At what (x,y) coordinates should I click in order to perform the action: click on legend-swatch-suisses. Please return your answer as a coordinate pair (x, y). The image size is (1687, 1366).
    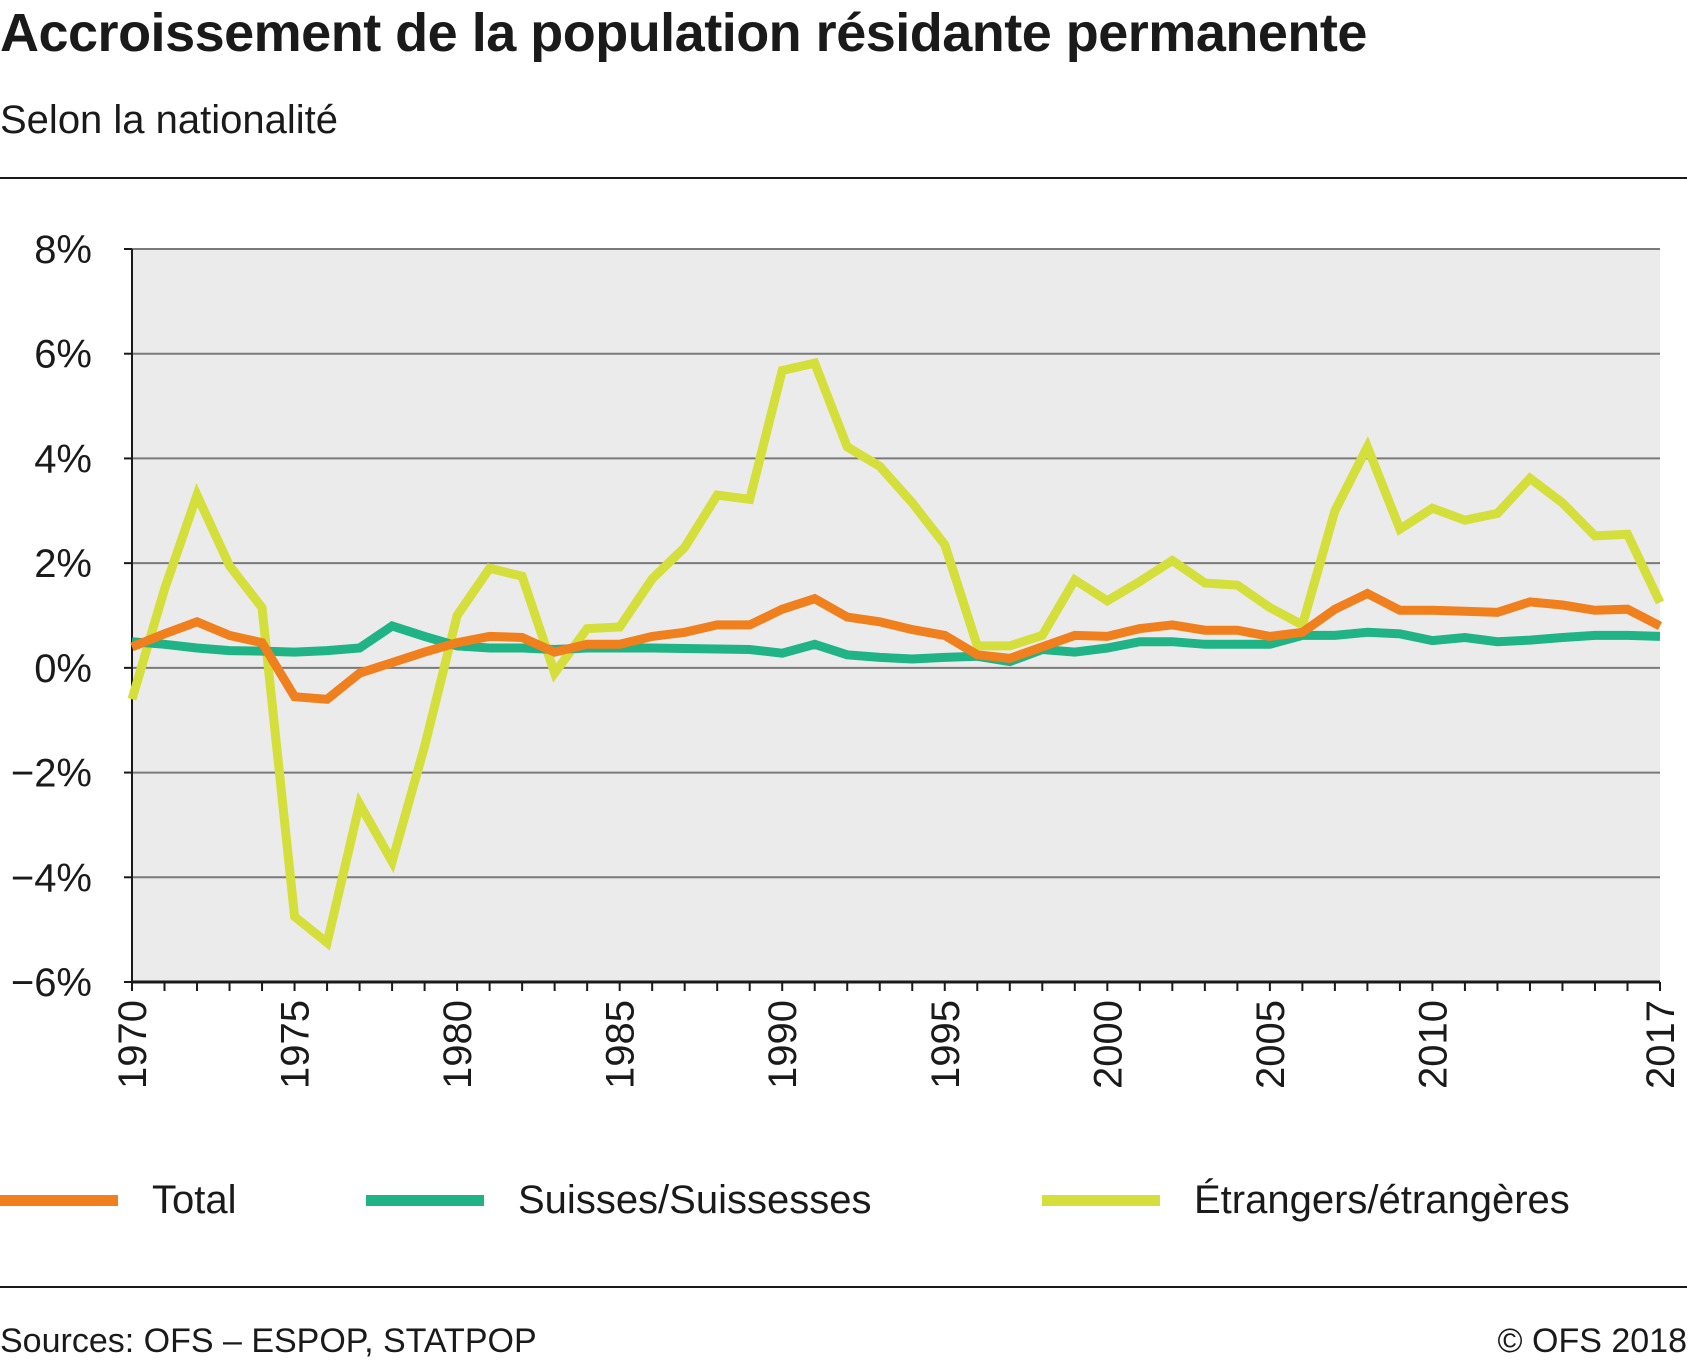
    Looking at the image, I should click on (425, 1200).